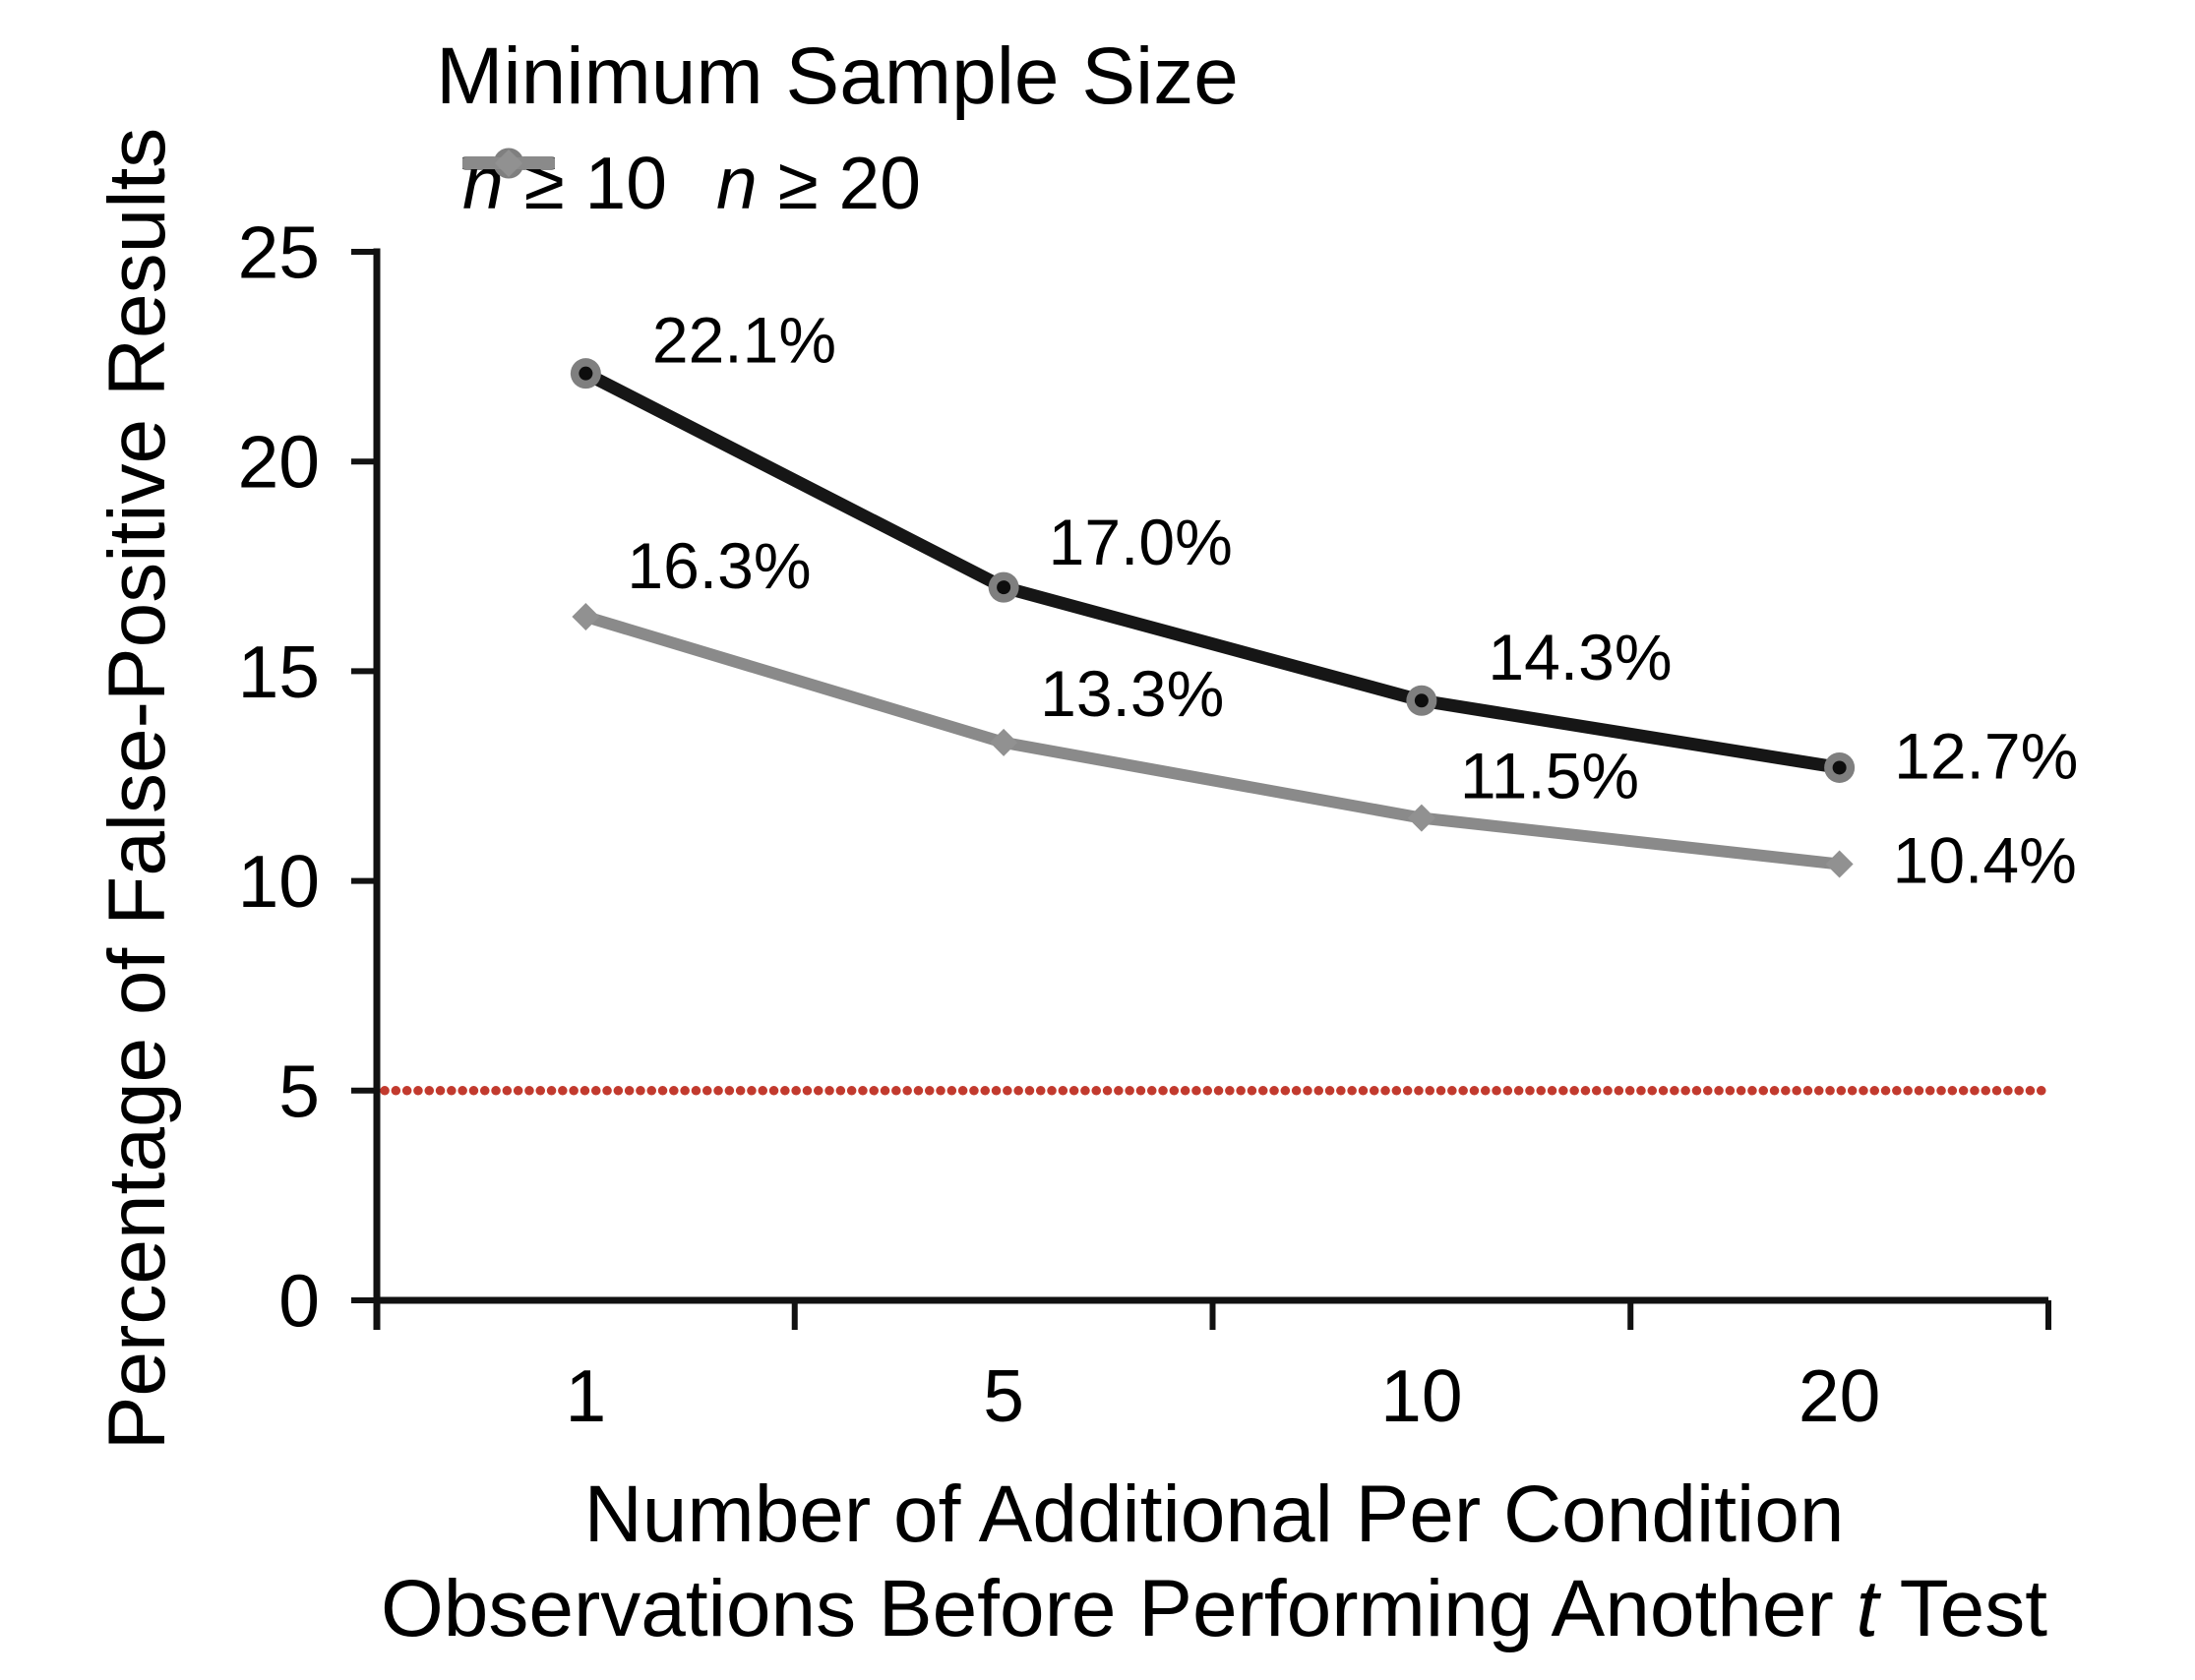 The image size is (2195, 1680). I want to click on y-tick-label: 20, so click(279, 462).